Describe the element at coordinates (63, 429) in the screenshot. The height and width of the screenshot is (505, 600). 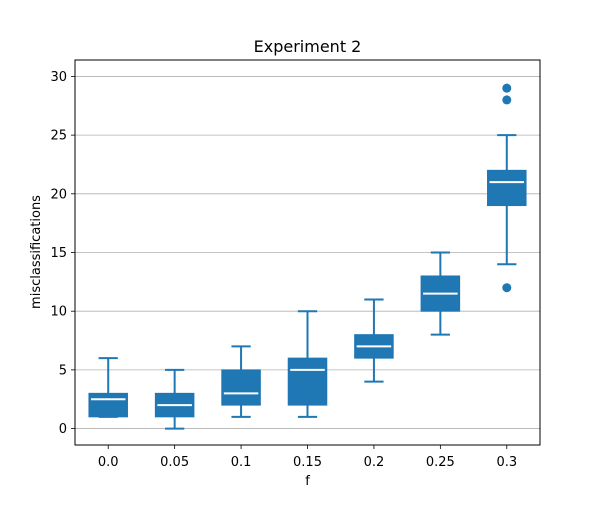
I see `y-tick-label: 0` at that location.